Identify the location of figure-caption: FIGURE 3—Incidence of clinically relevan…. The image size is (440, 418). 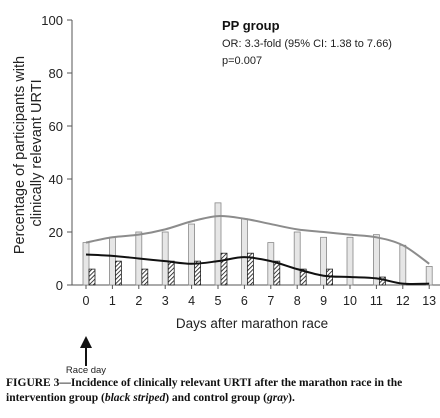
(220, 391).